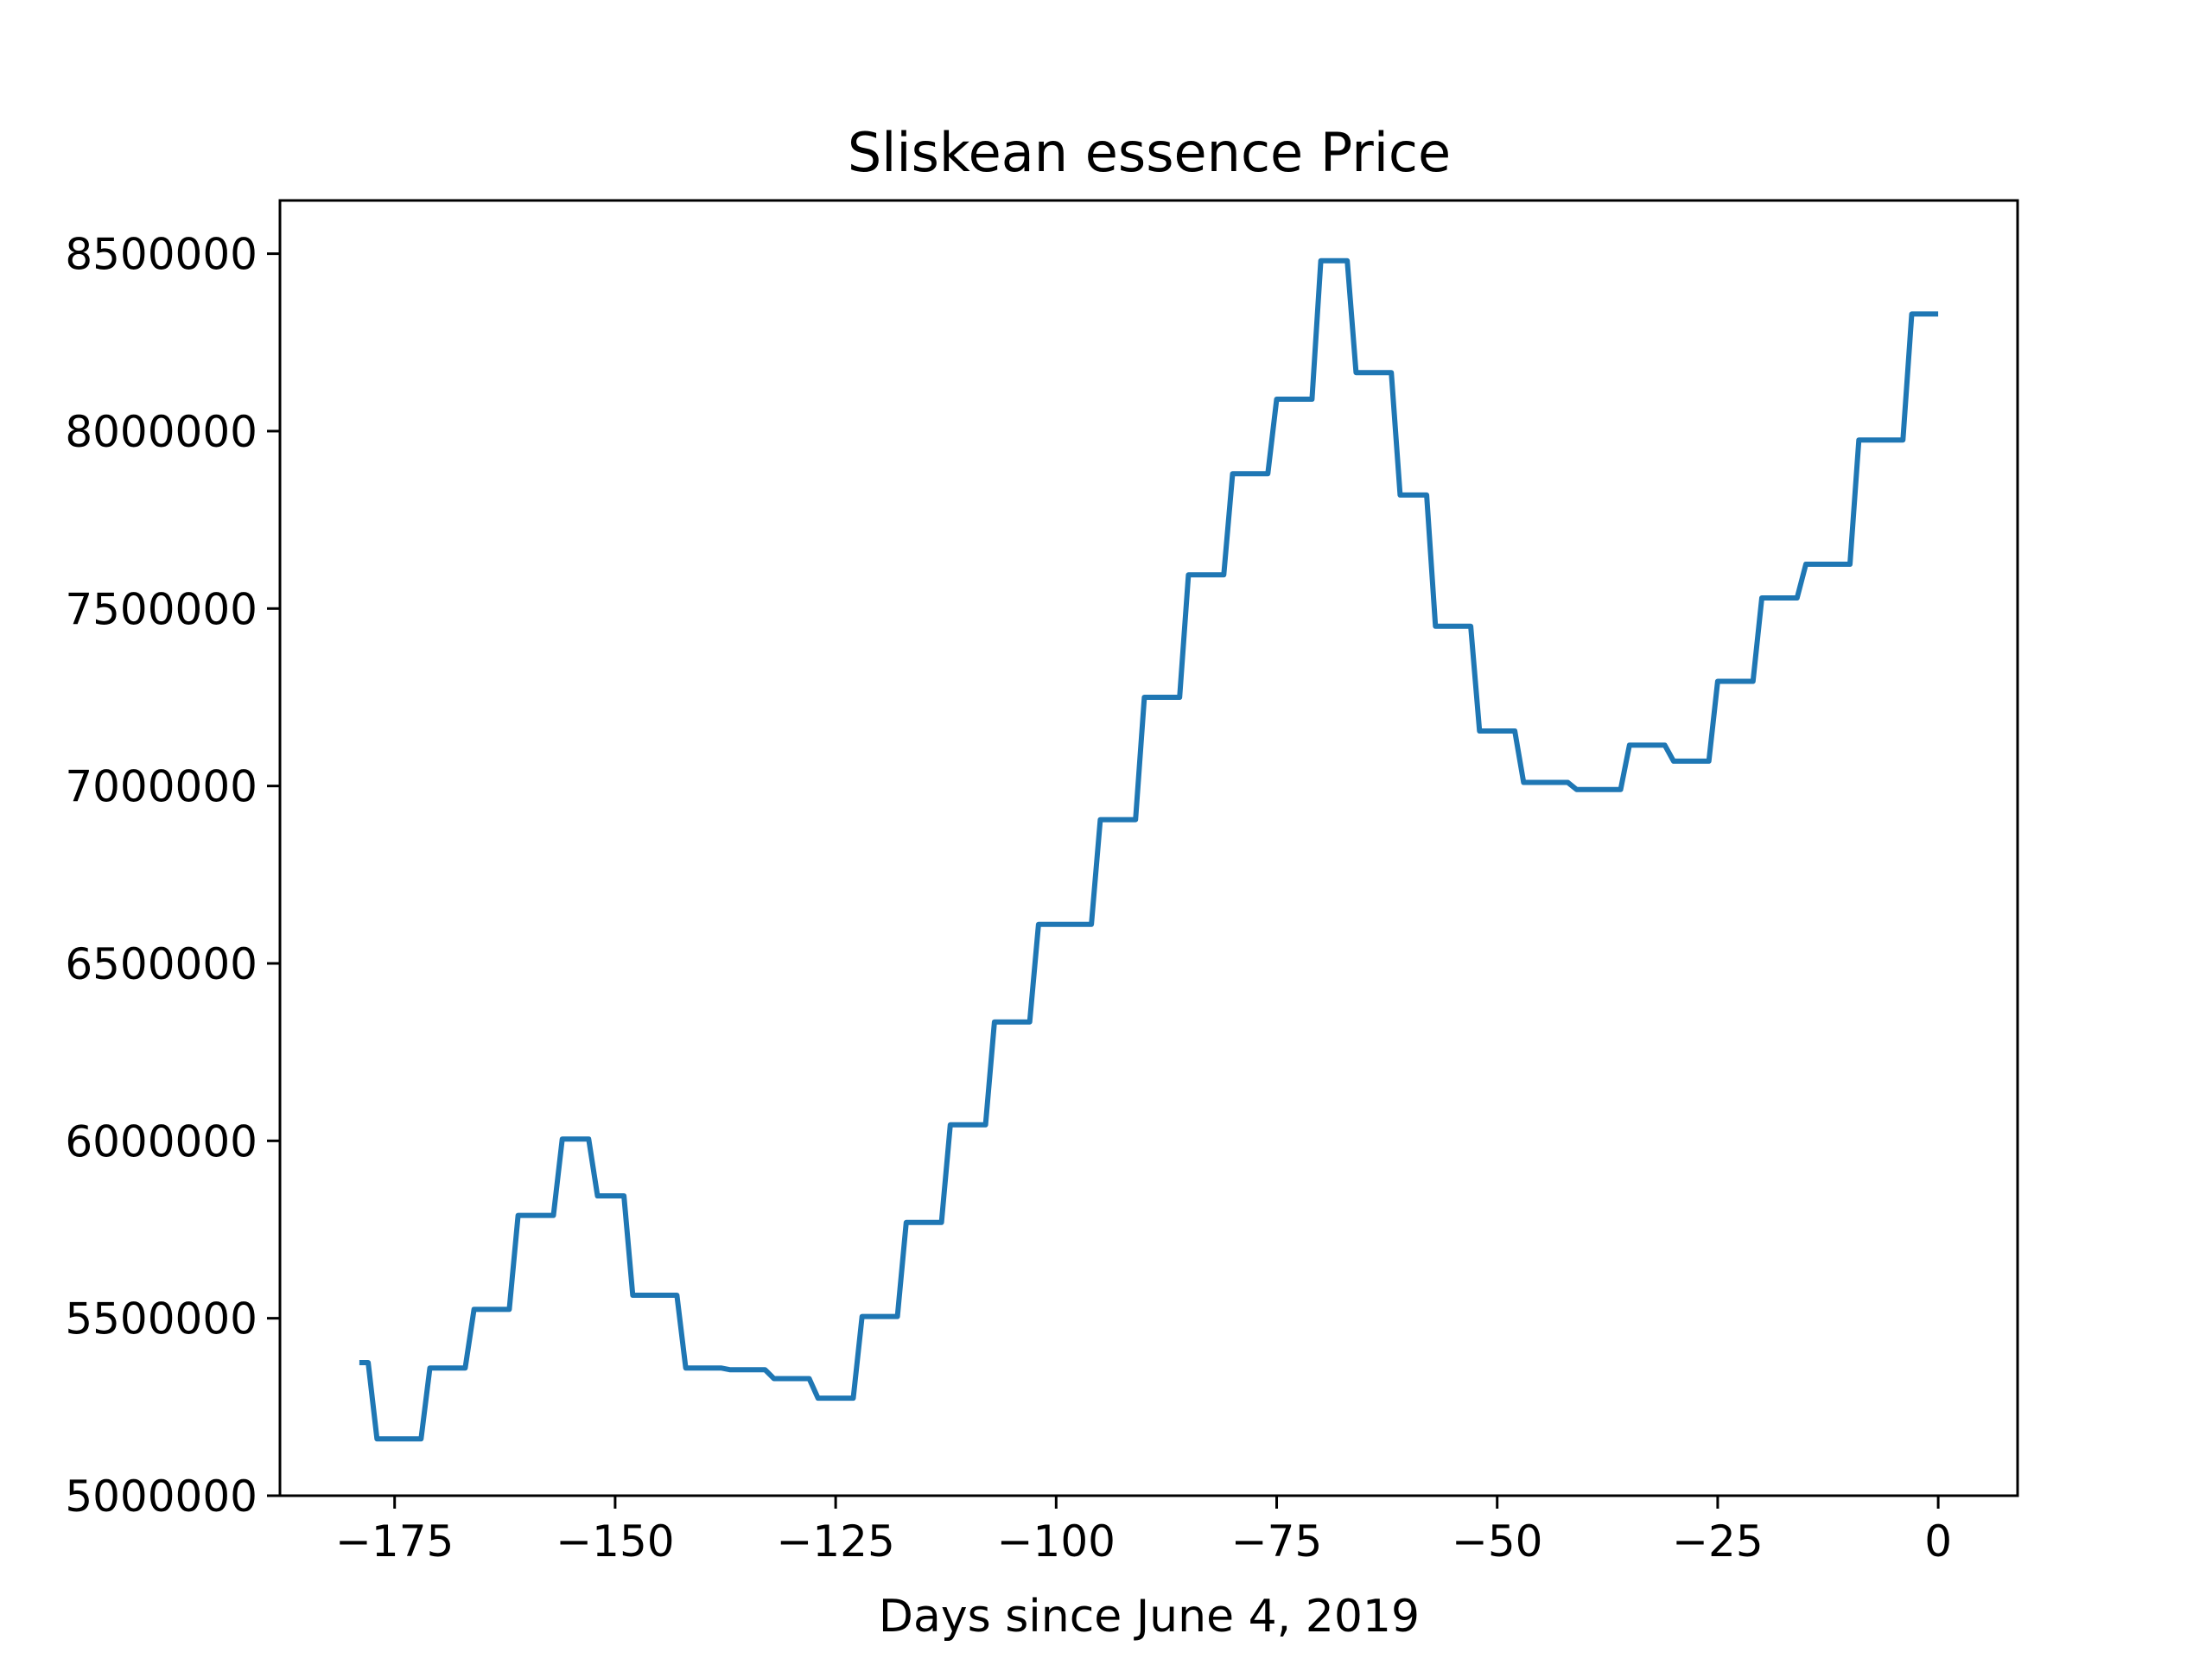  Describe the element at coordinates (161, 1319) in the screenshot. I see `y-tick-label: 5500000` at that location.